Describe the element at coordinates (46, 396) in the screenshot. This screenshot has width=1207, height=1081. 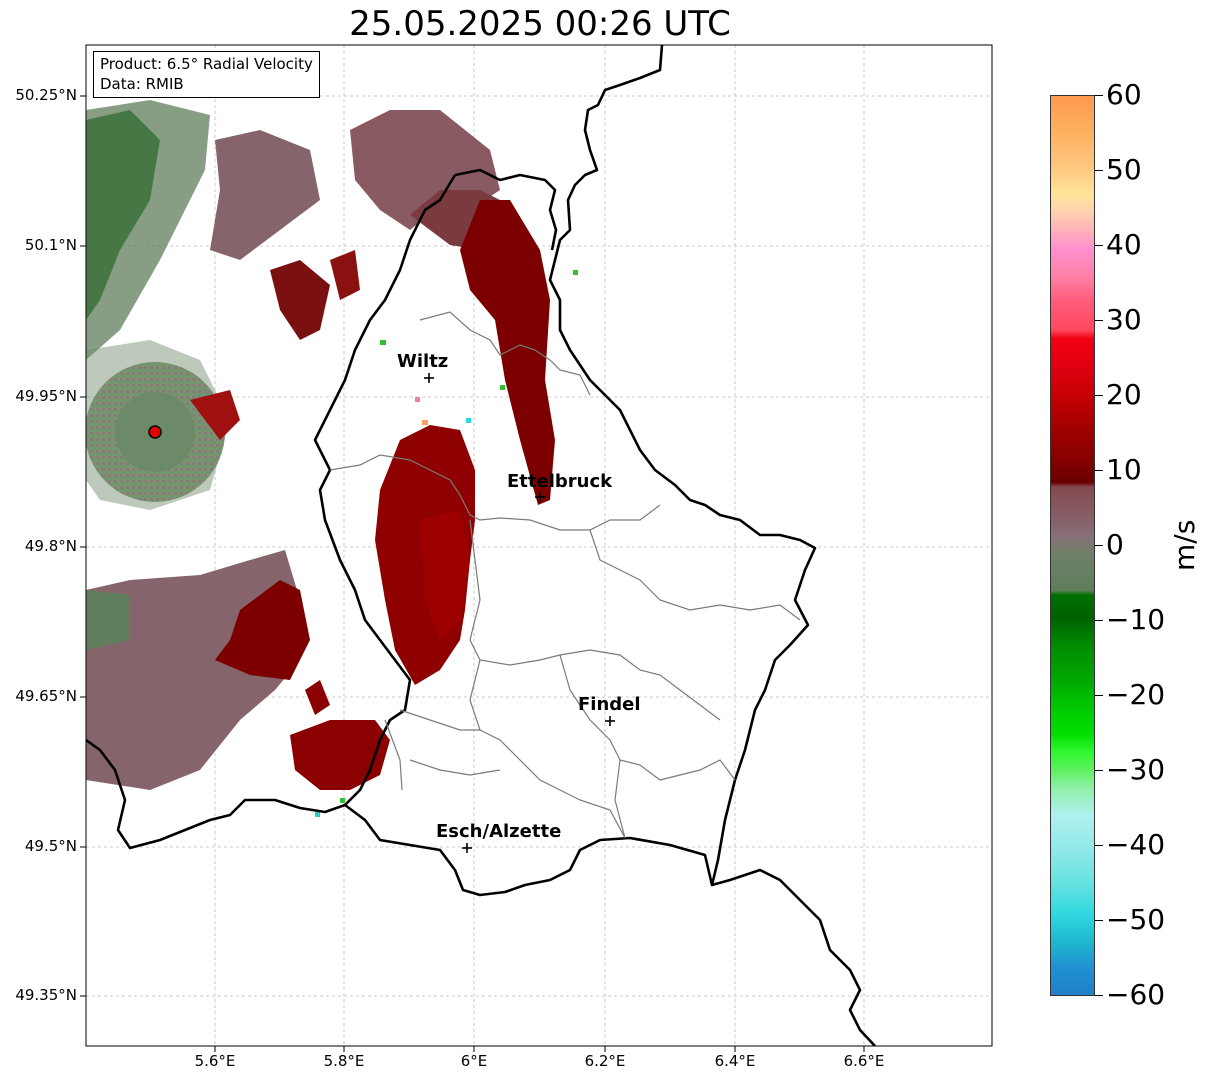
I see `lat-tick-label: 49.95°N` at that location.